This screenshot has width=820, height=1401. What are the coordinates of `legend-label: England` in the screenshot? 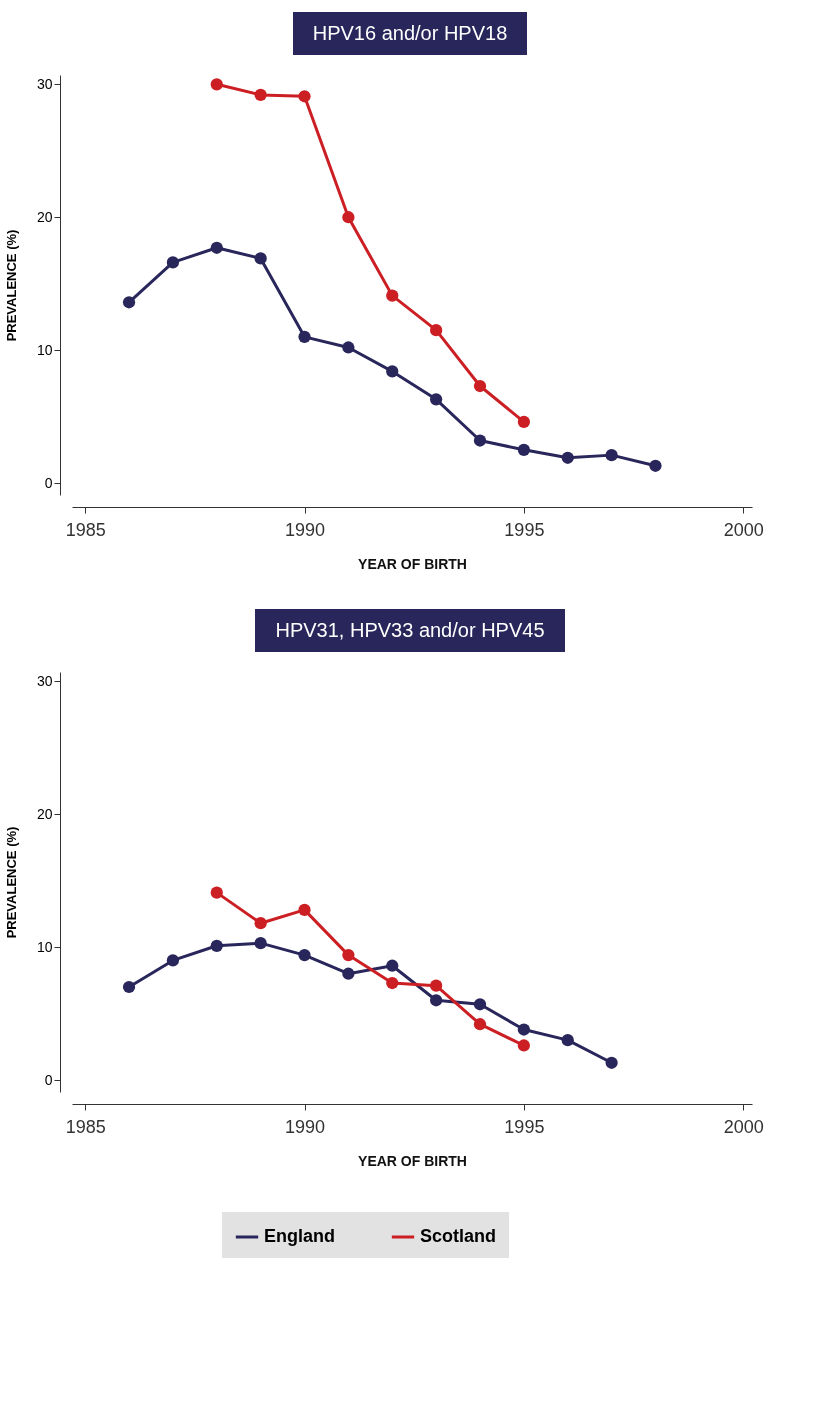 It's located at (299, 1236).